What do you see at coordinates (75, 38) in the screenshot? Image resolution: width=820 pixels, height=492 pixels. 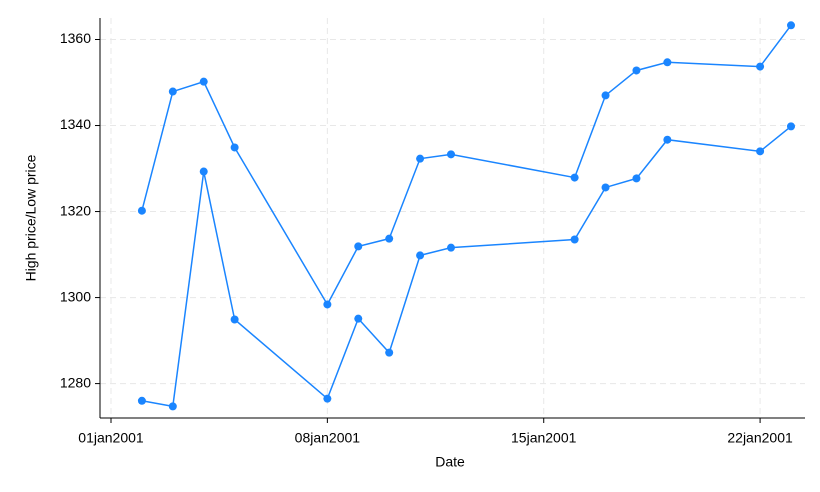 I see `y-tick-label: 1360` at bounding box center [75, 38].